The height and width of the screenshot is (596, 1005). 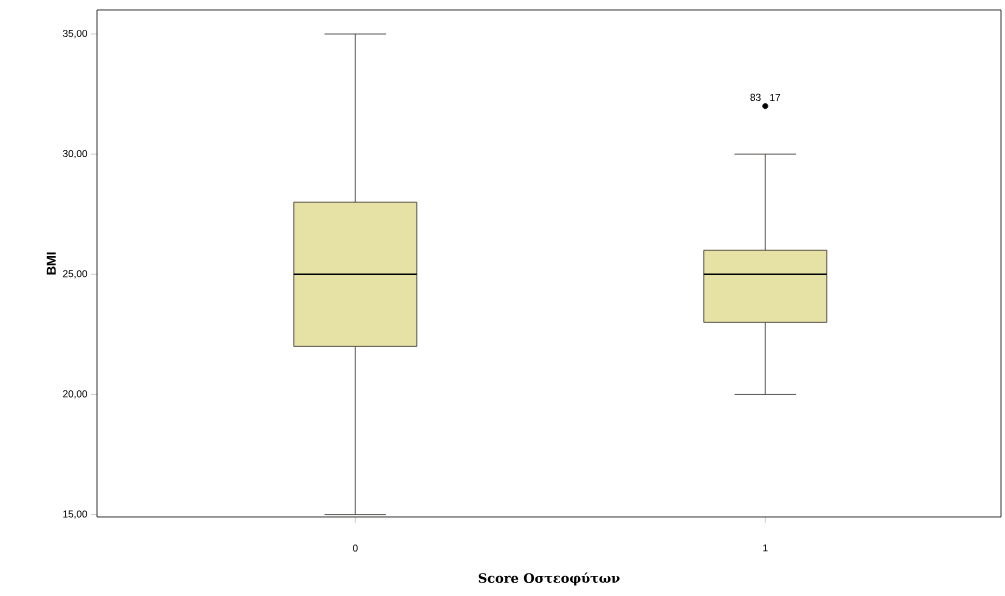 I want to click on x-tick-label: 0, so click(x=355, y=548).